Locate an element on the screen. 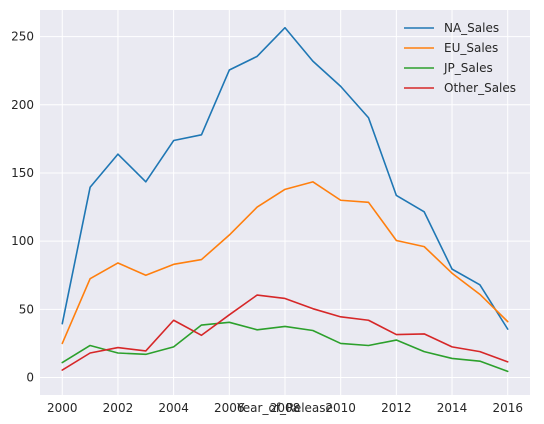 This screenshot has width=544, height=424. x-tick-label: 2012 is located at coordinates (396, 408).